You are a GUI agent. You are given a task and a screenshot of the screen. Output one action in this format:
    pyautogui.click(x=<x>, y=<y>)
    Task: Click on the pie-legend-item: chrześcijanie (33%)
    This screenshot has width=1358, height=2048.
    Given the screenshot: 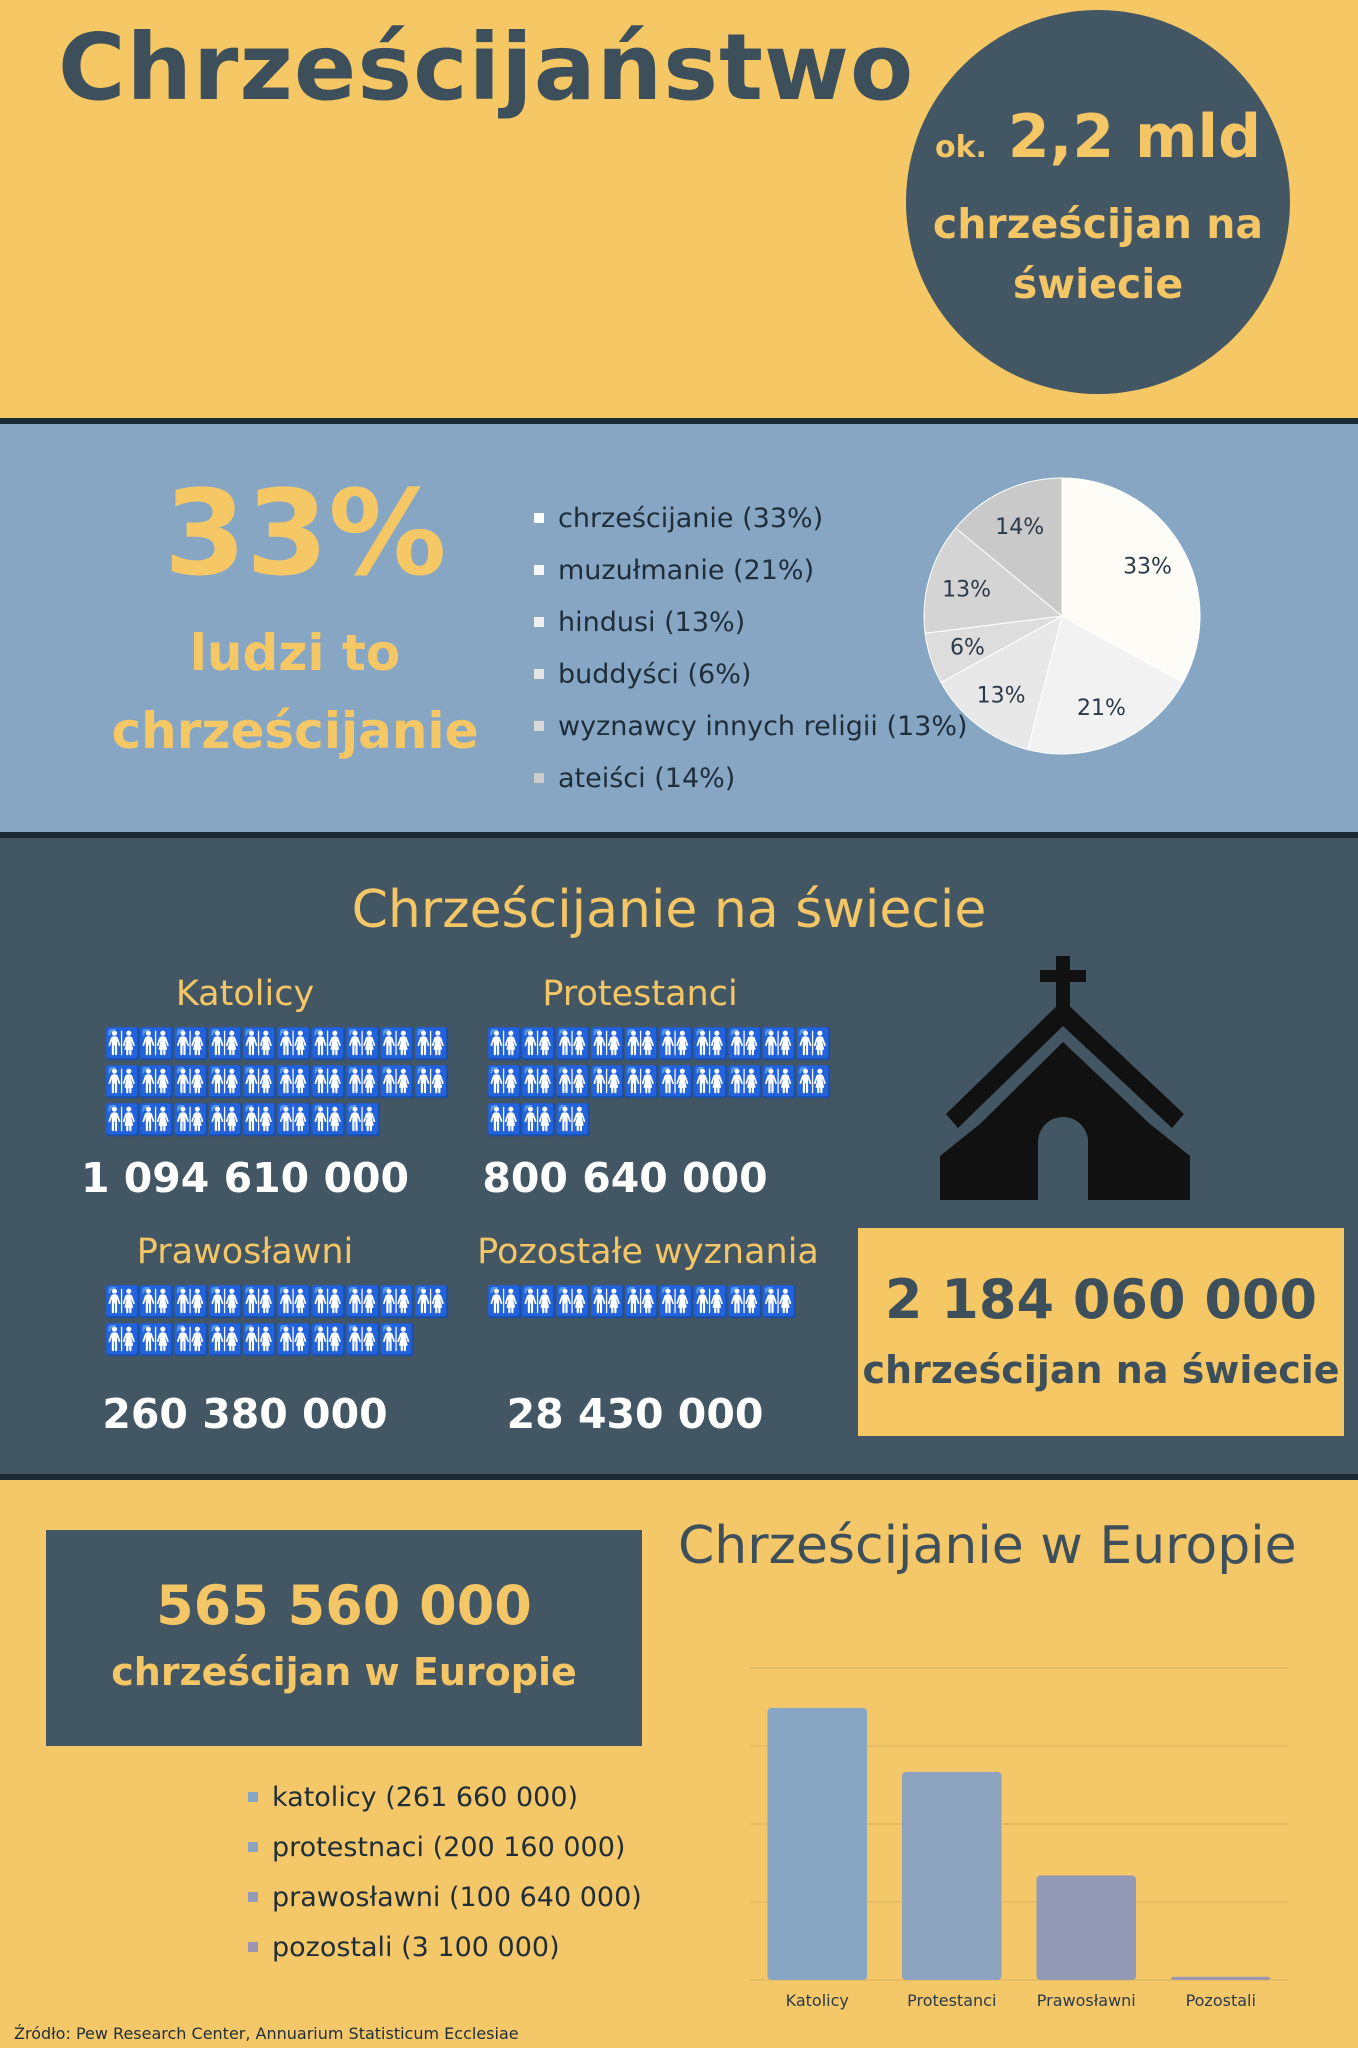 What is the action you would take?
    pyautogui.click(x=751, y=518)
    